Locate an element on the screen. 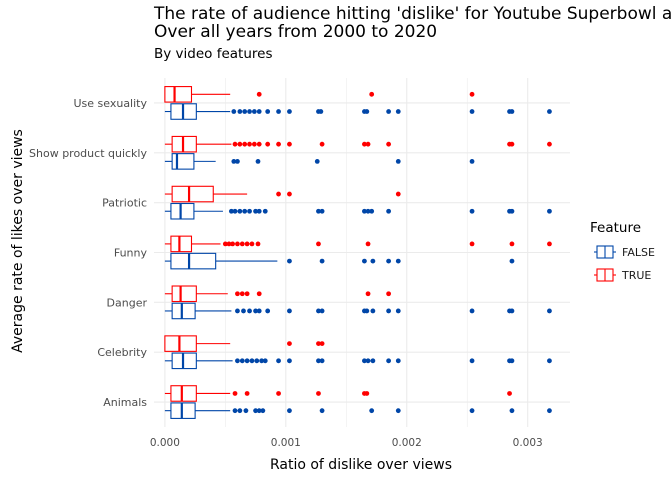 The width and height of the screenshot is (672, 480). y-tick-label: Celebrity is located at coordinates (122, 352).